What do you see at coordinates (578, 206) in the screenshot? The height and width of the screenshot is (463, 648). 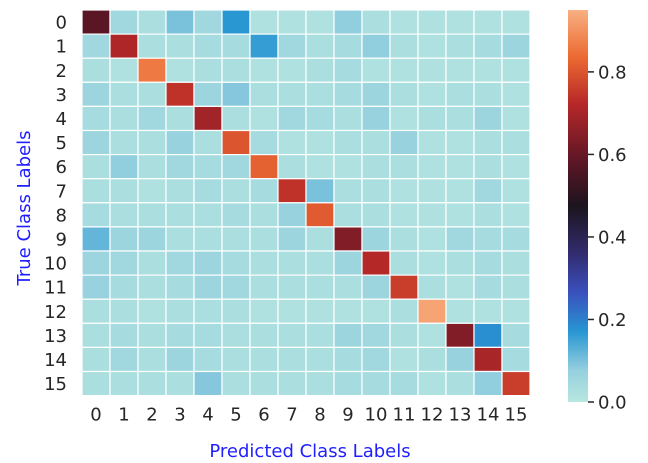 I see `colorbar-gradient` at bounding box center [578, 206].